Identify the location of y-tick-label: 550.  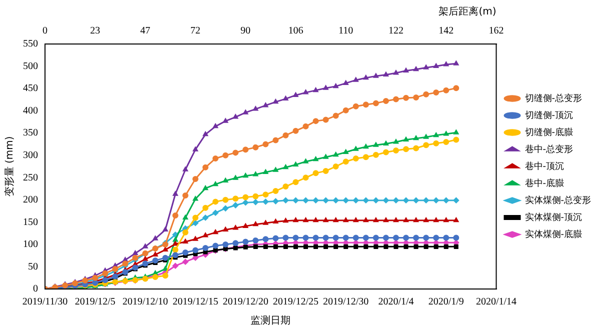
(30, 44).